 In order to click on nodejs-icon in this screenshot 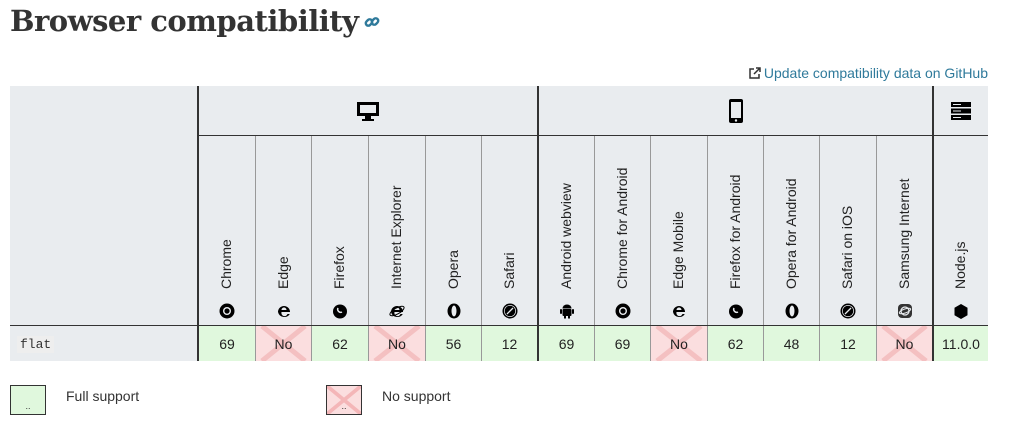, I will do `click(961, 311)`.